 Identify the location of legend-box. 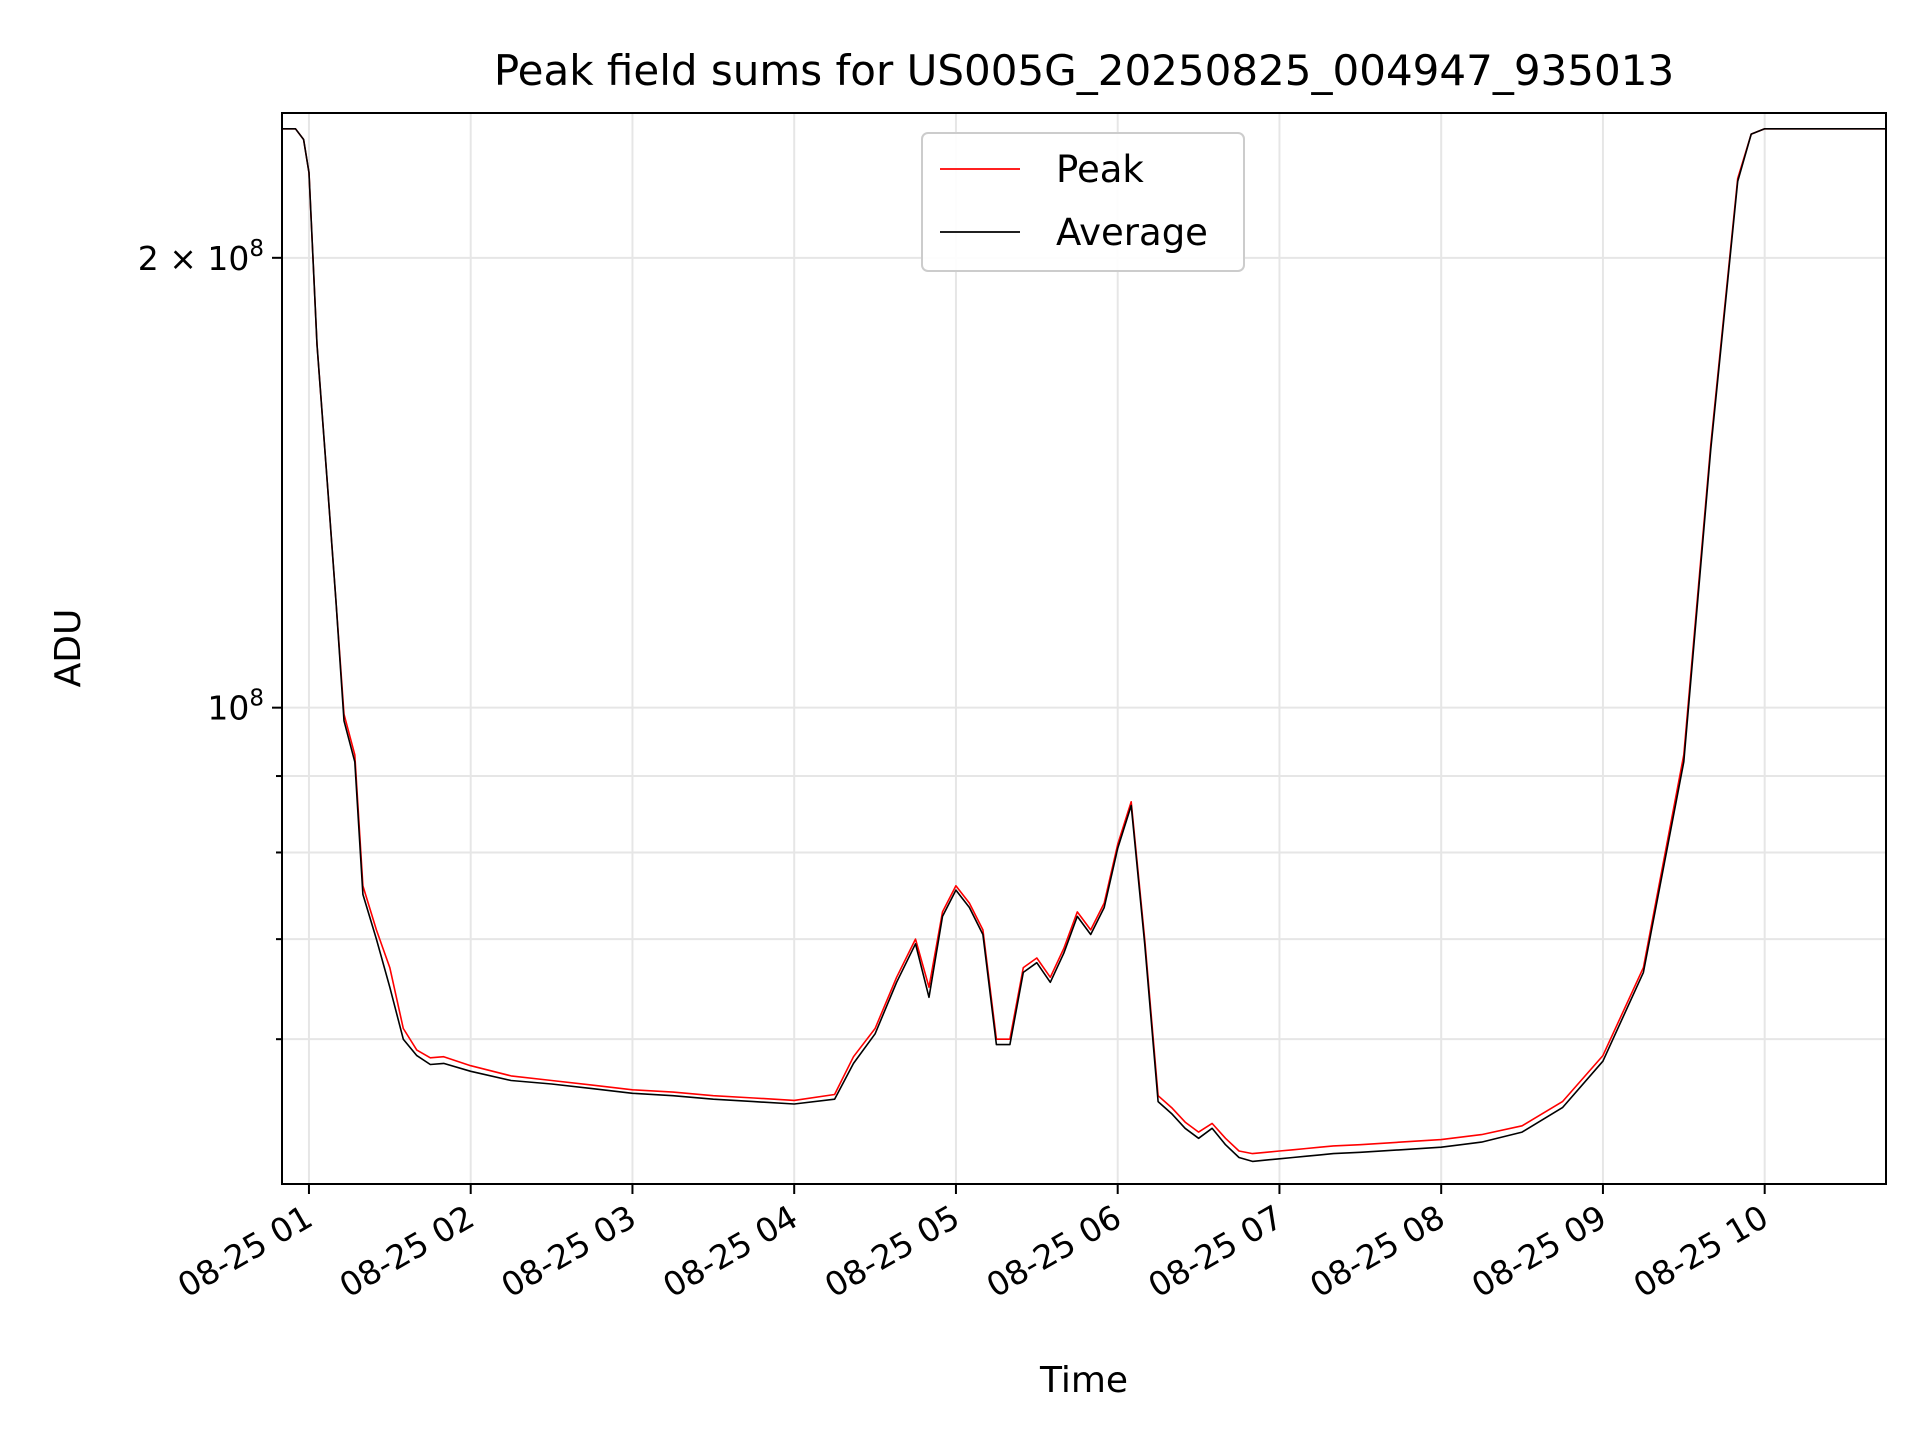
(1083, 202).